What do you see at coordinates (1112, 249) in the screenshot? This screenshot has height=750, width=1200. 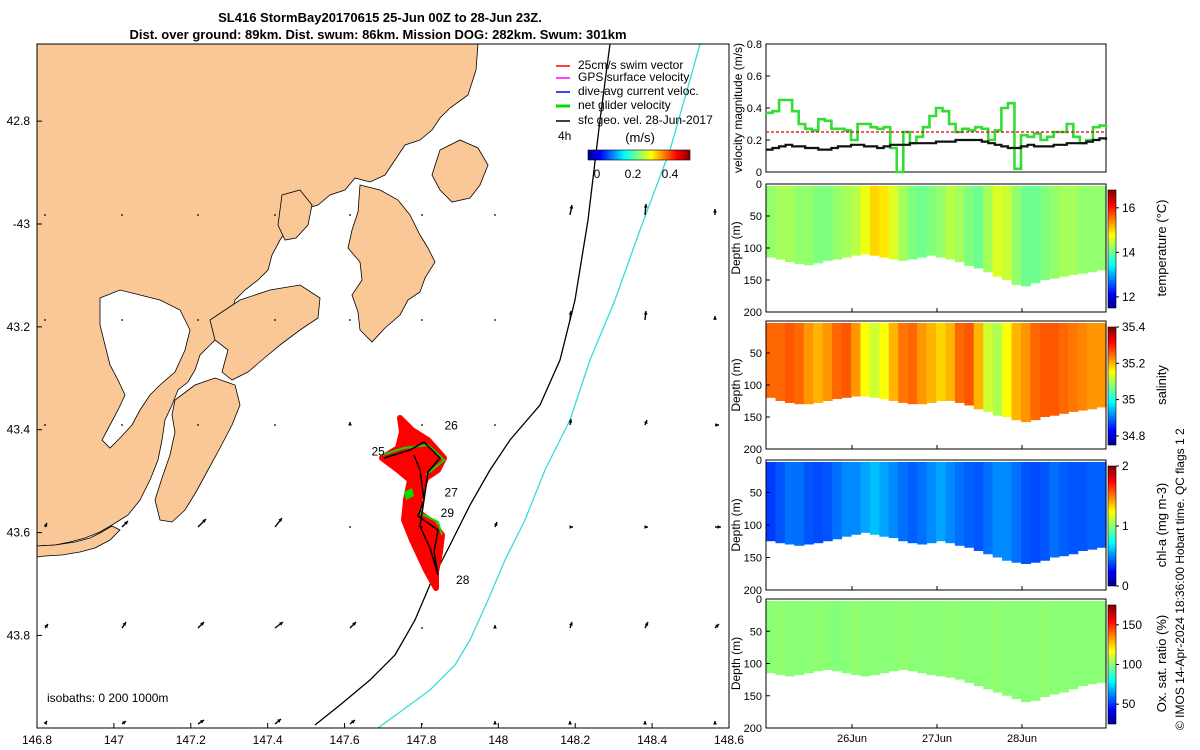 I see `temperature-colorbar` at bounding box center [1112, 249].